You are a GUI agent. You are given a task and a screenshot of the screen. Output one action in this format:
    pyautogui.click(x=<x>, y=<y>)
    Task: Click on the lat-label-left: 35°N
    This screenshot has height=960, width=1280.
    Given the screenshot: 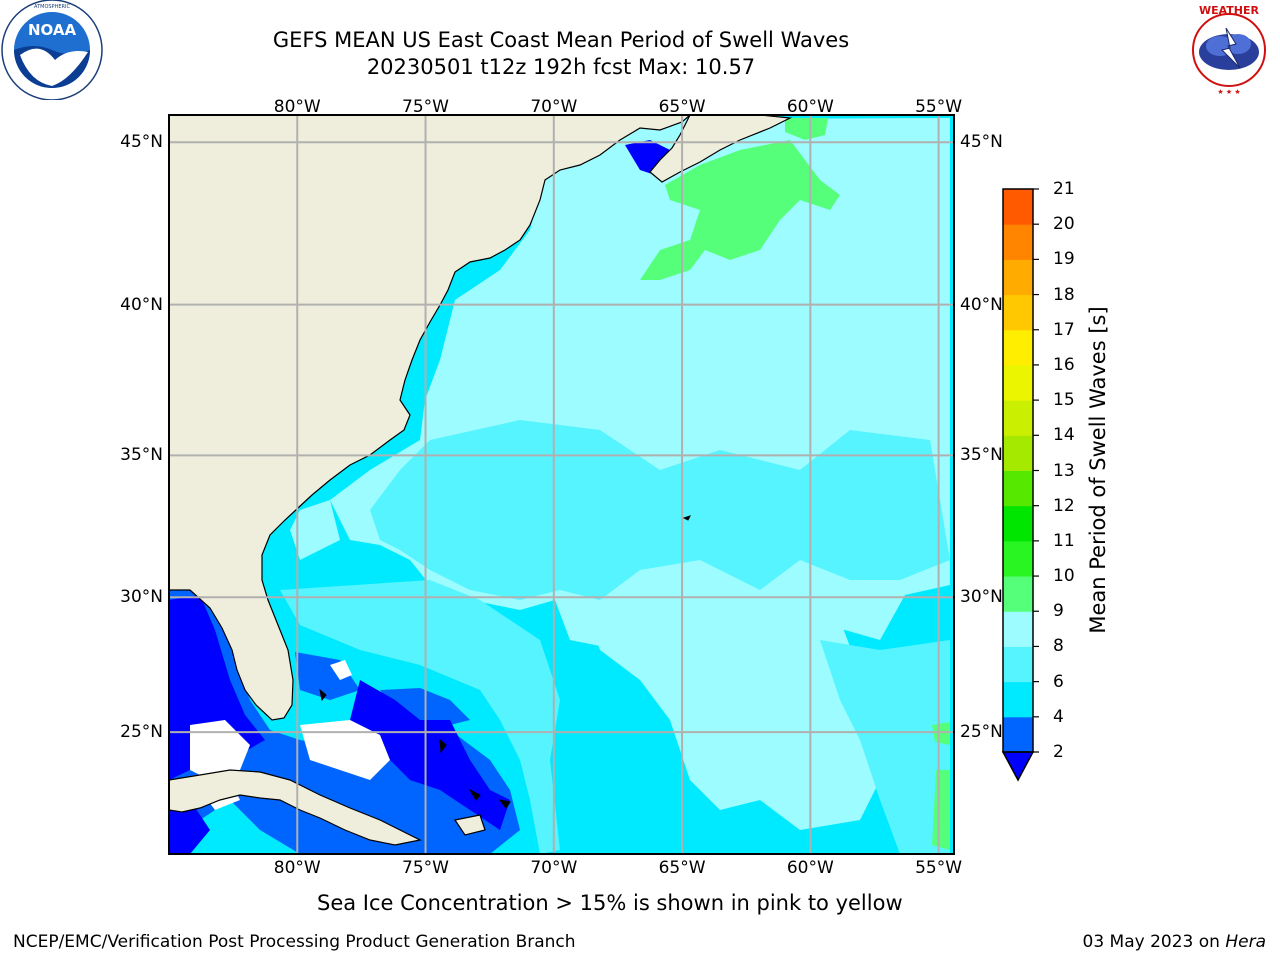 What is the action you would take?
    pyautogui.click(x=141, y=455)
    